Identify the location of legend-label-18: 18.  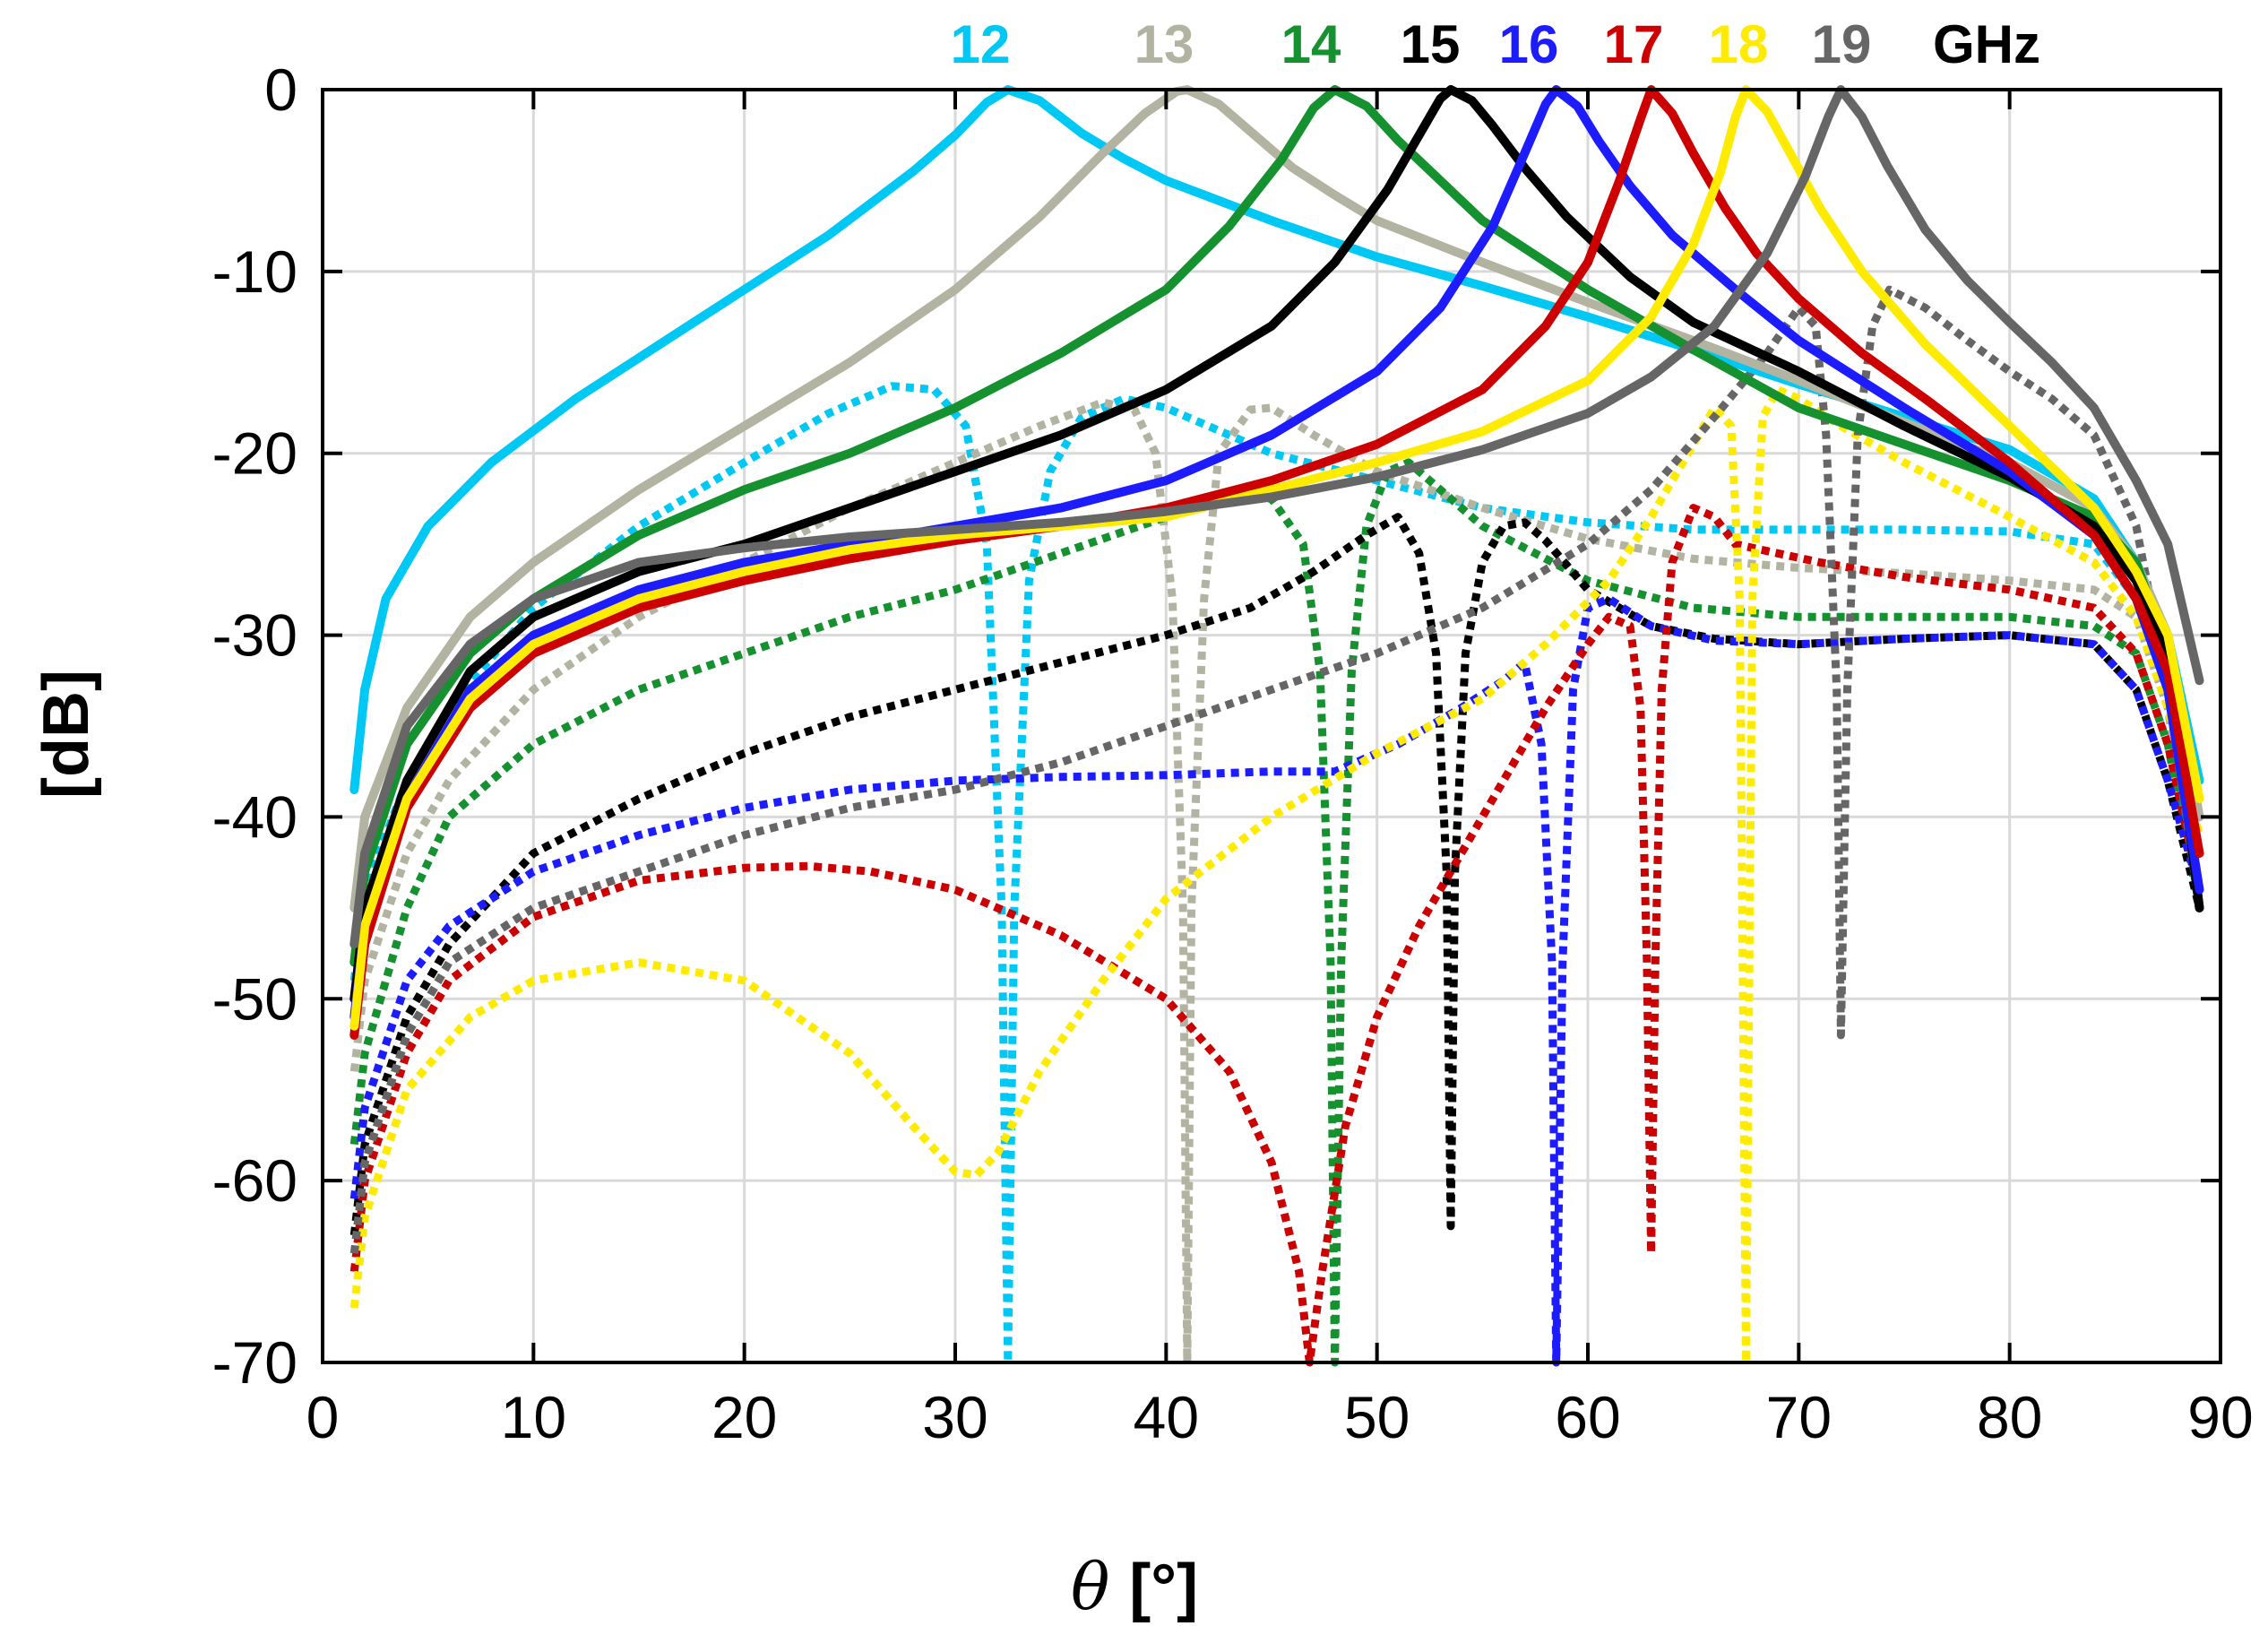
(1739, 44).